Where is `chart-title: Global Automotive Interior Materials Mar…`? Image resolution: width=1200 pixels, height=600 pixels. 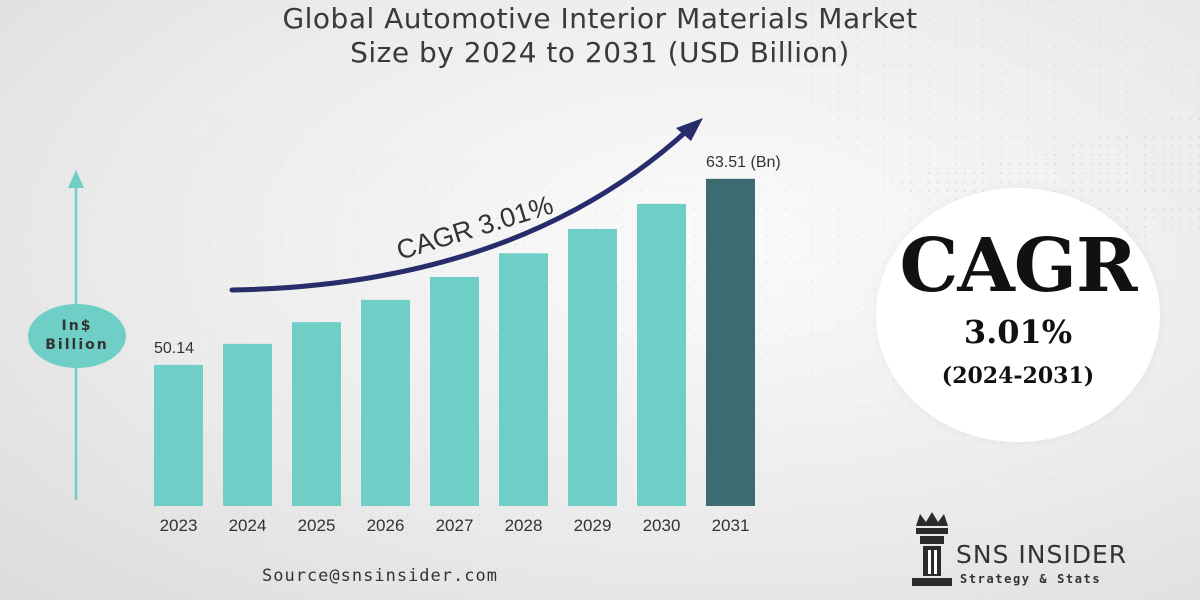 chart-title: Global Automotive Interior Materials Mar… is located at coordinates (600, 36).